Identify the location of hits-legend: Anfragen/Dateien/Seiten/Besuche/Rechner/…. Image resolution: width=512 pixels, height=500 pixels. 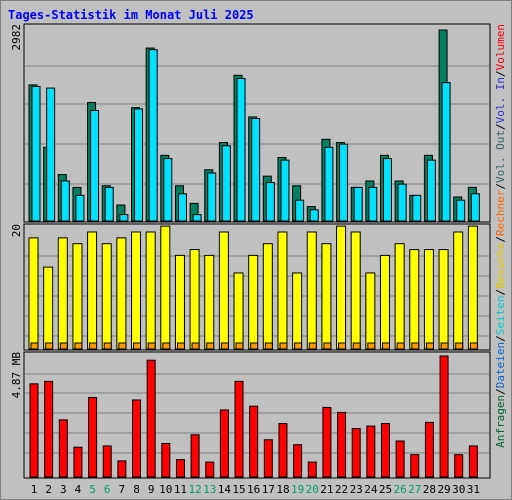
(500, 236).